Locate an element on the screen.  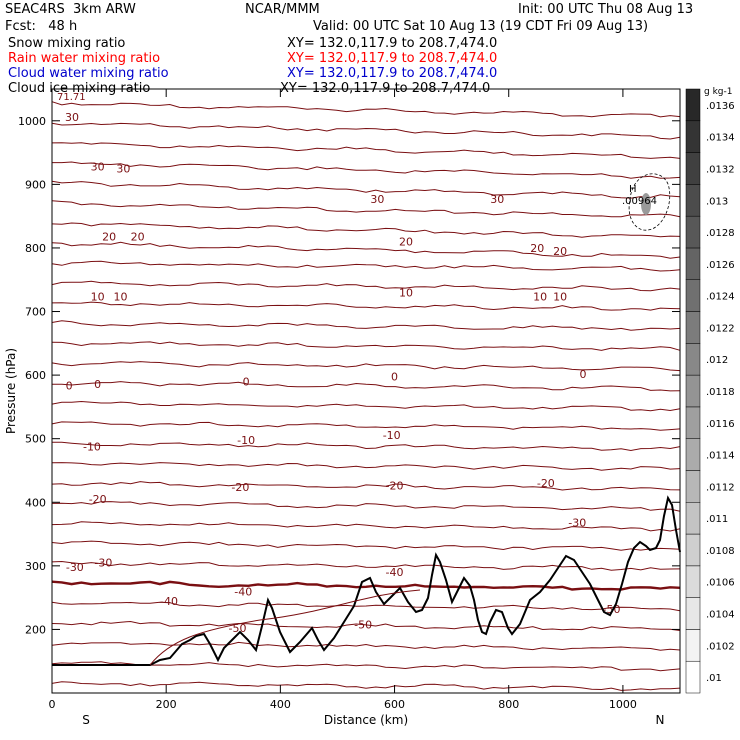
ice-max-marker: H is located at coordinates (633, 189).